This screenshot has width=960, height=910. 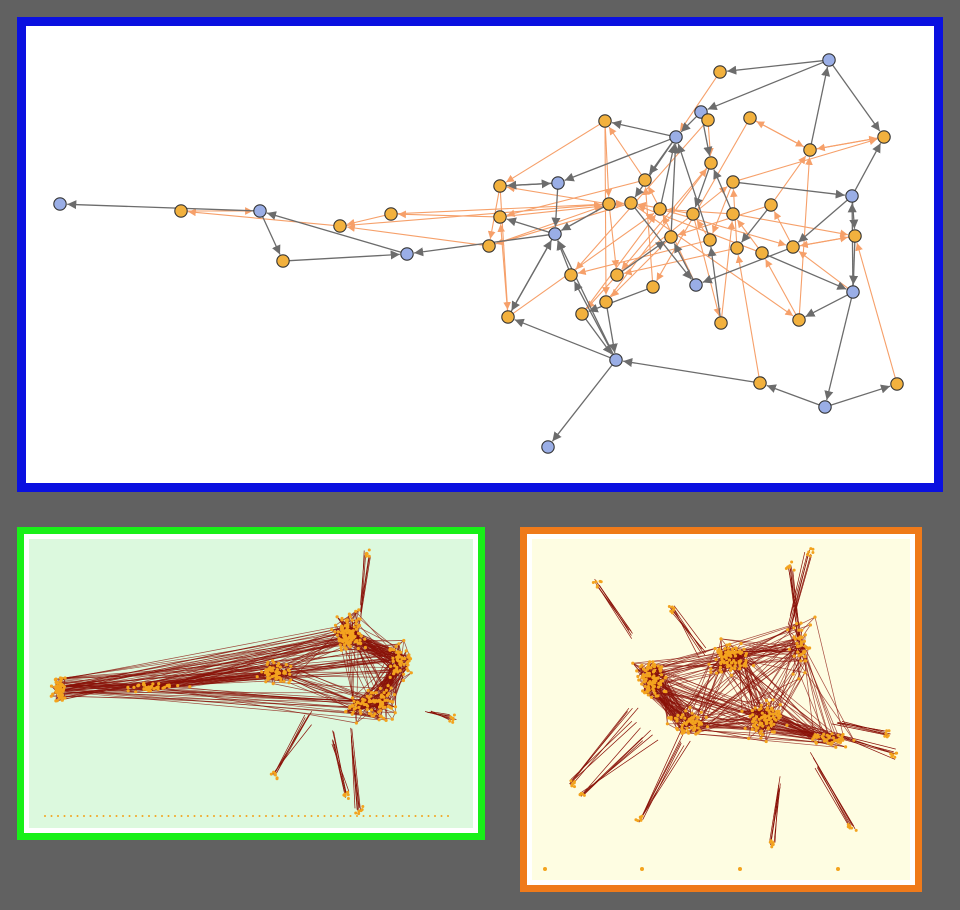 I want to click on left-graph-edges, so click(x=254, y=681).